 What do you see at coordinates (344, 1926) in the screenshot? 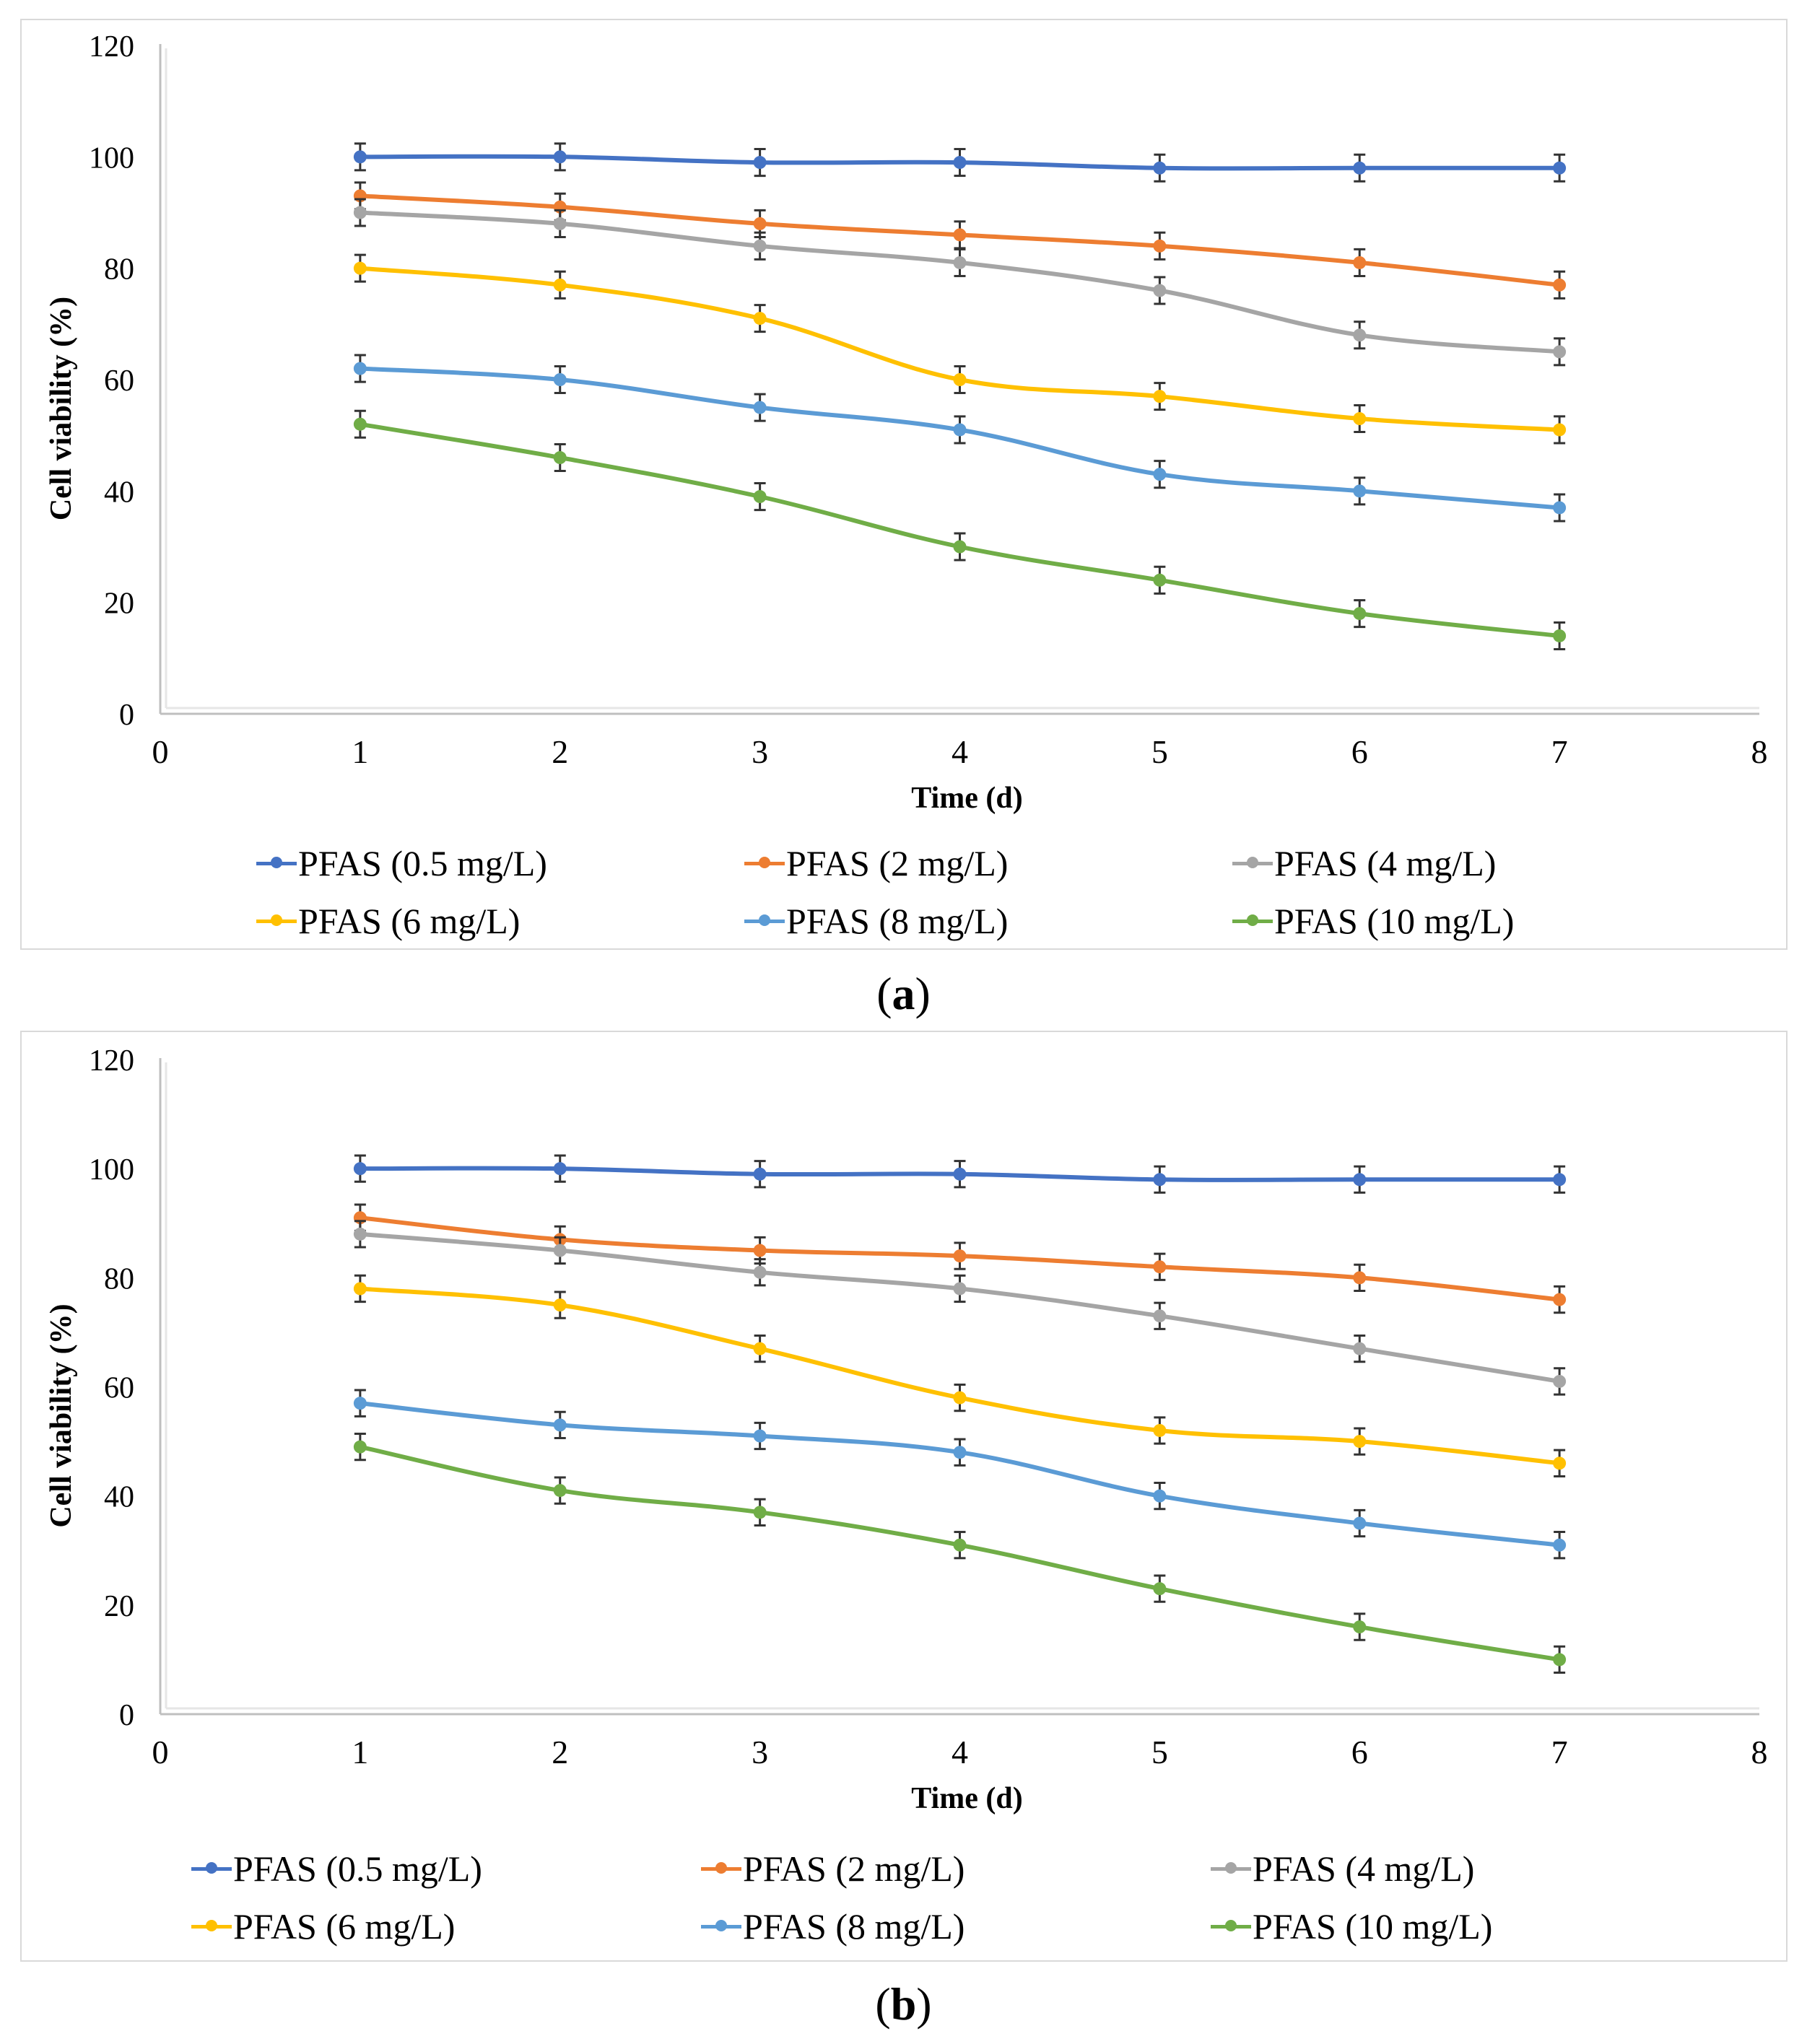
I see `legend-label: PFAS (6 mg/L)` at bounding box center [344, 1926].